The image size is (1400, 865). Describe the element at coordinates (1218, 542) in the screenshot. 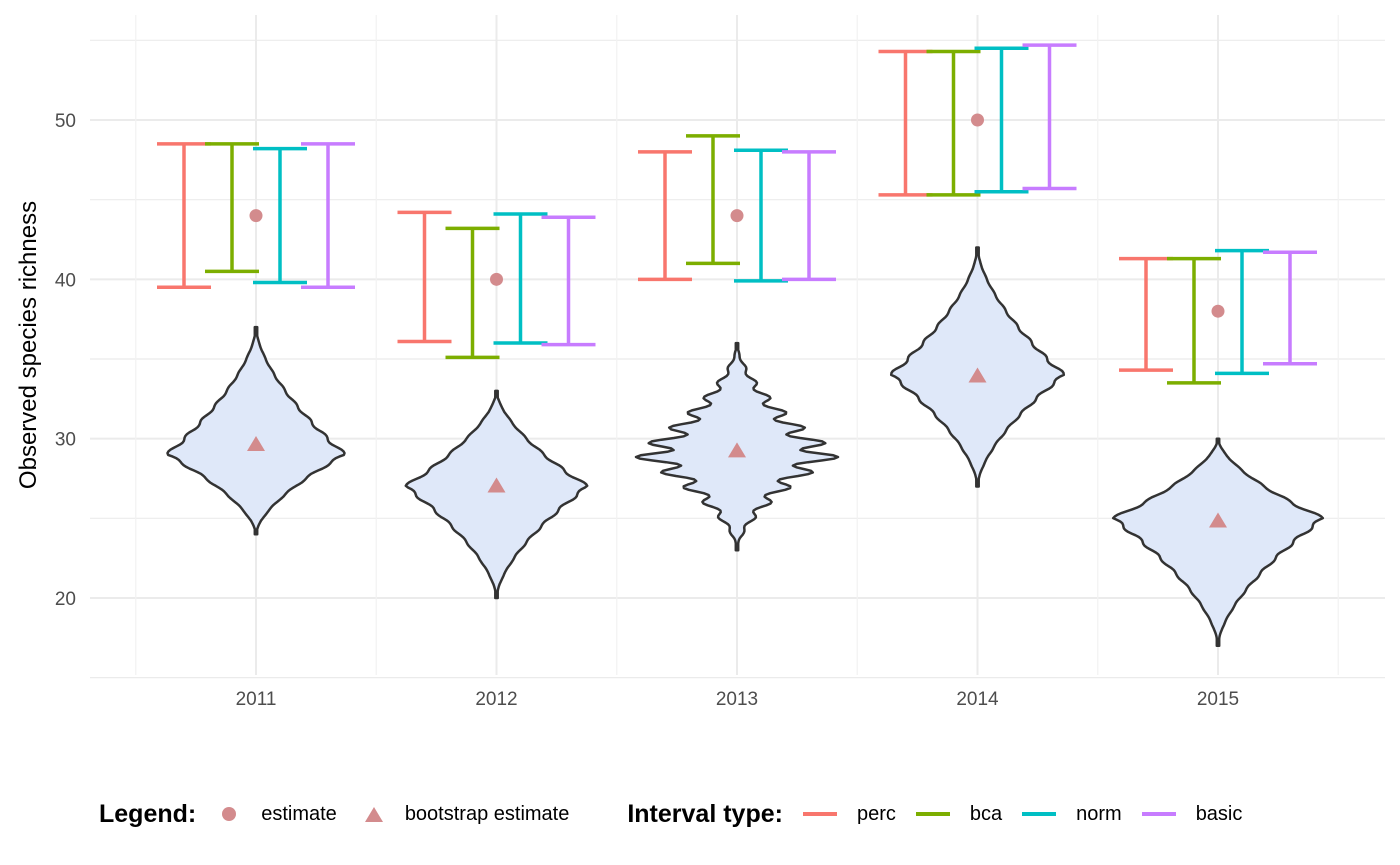

I see `violin-2015` at that location.